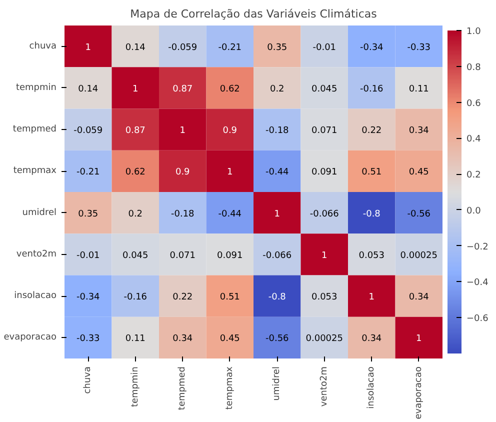 The height and width of the screenshot is (422, 496). Describe the element at coordinates (36, 254) in the screenshot. I see `y-tick-label: vento2m` at that location.